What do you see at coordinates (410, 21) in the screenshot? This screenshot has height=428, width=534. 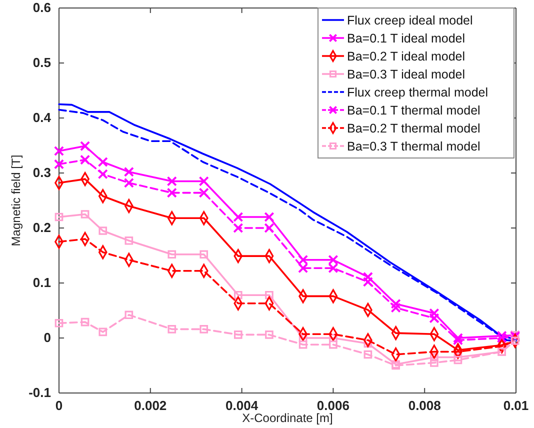 I see `legend-label: Flux creep ideal model` at bounding box center [410, 21].